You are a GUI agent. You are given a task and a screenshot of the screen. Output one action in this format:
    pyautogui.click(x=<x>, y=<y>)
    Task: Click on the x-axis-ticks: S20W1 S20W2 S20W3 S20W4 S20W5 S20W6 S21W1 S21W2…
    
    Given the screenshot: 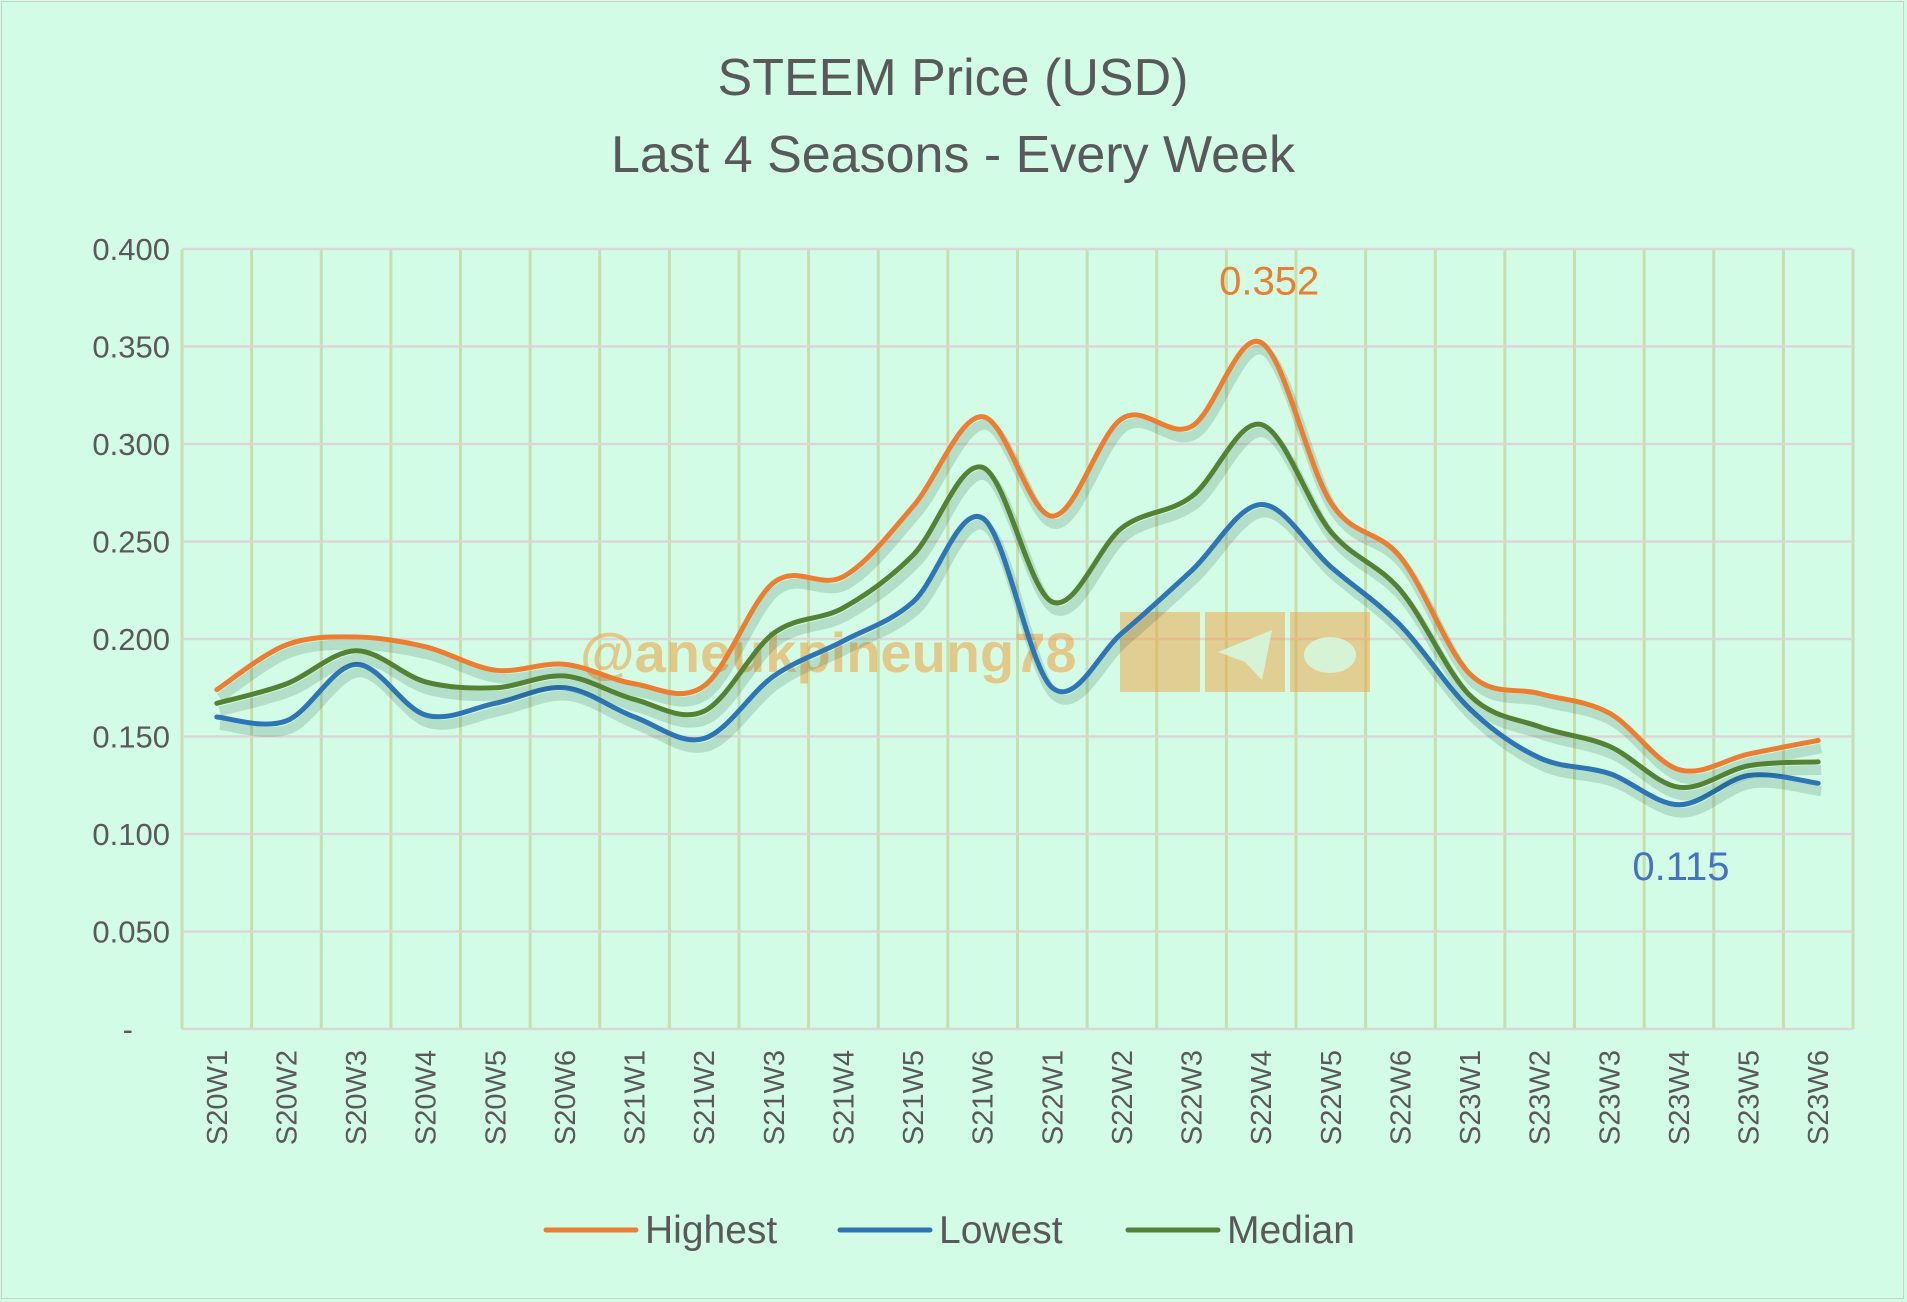 What is the action you would take?
    pyautogui.click(x=1018, y=1097)
    